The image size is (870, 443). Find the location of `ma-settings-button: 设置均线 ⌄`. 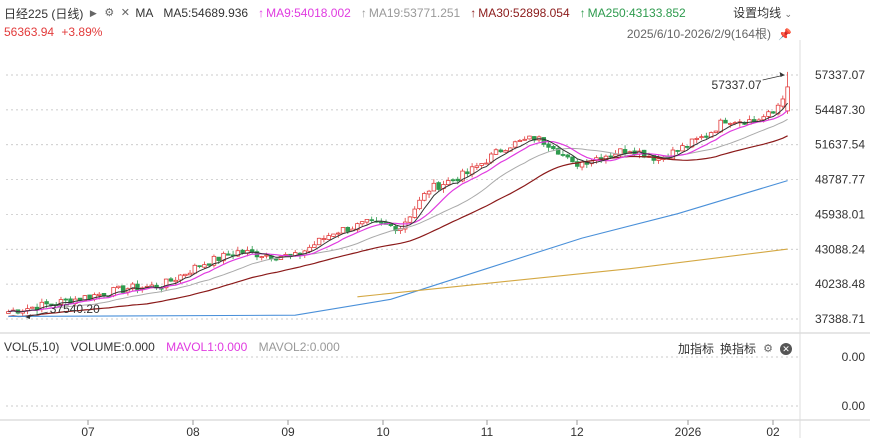

ma-settings-button: 设置均线 ⌄ is located at coordinates (762, 12).